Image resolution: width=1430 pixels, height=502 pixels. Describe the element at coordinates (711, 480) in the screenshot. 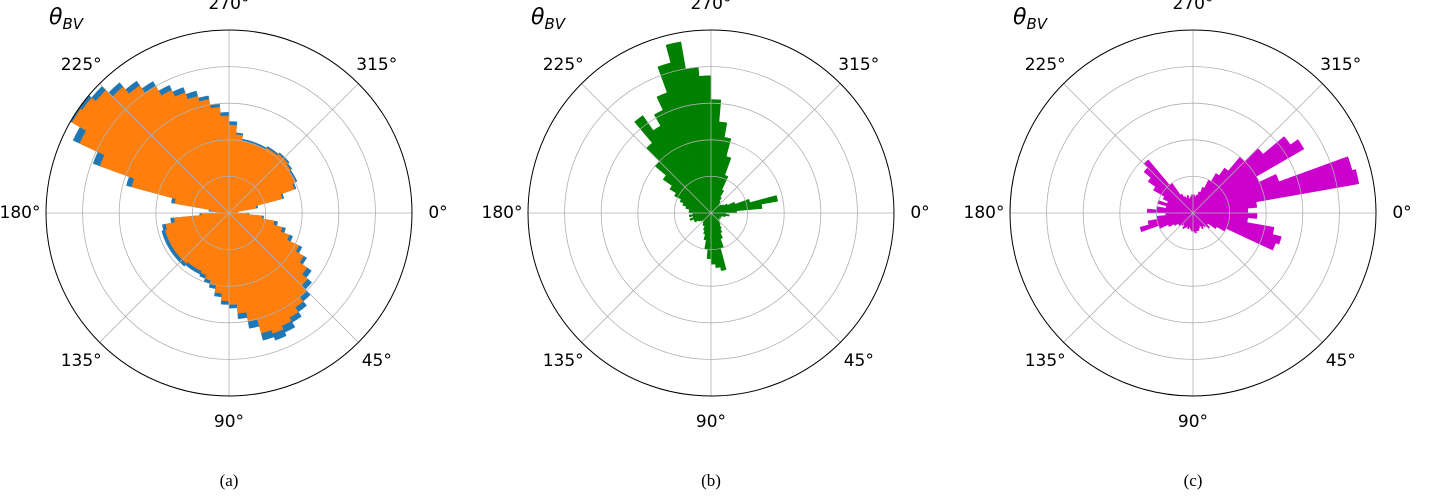

I see `caption: (b)` at that location.